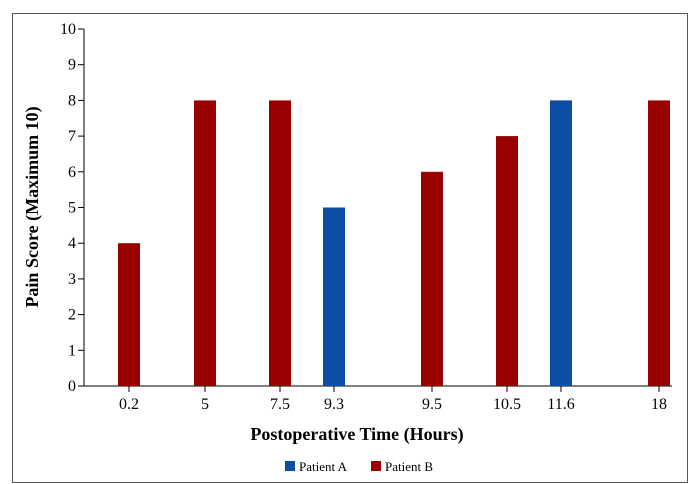 This screenshot has height=484, width=689. Describe the element at coordinates (72, 136) in the screenshot. I see `y-tick-label: 7` at that location.